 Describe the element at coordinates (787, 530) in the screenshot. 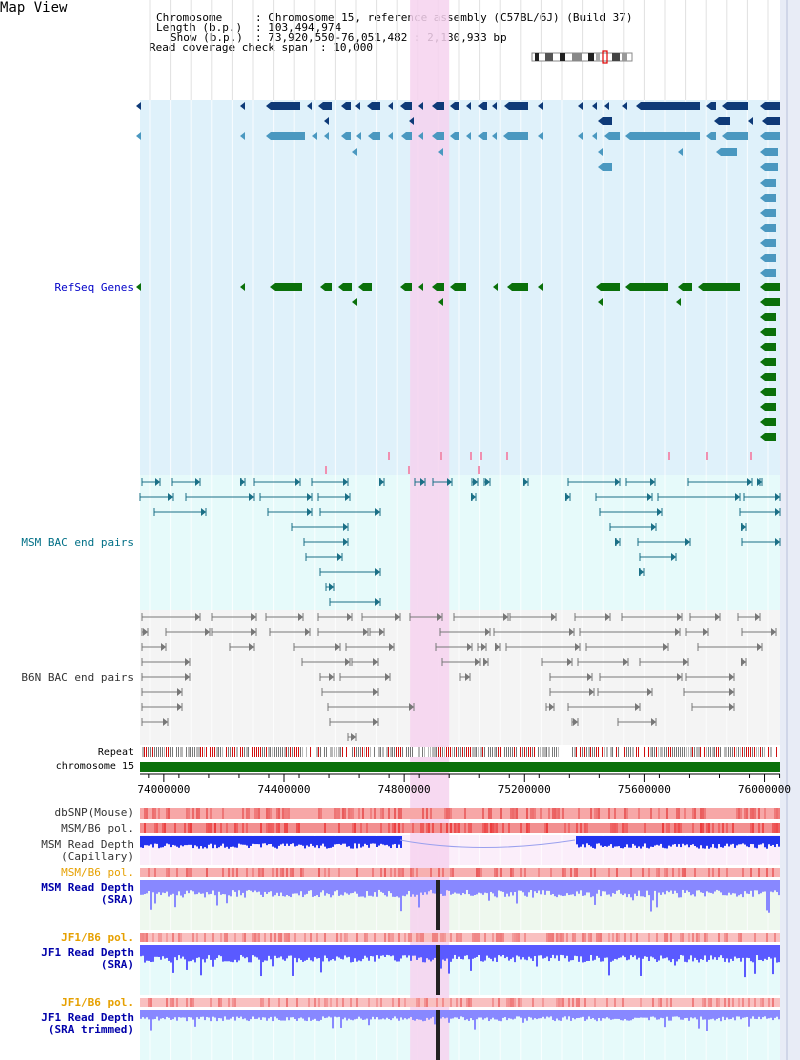

I see `right-scrollbar-track` at that location.